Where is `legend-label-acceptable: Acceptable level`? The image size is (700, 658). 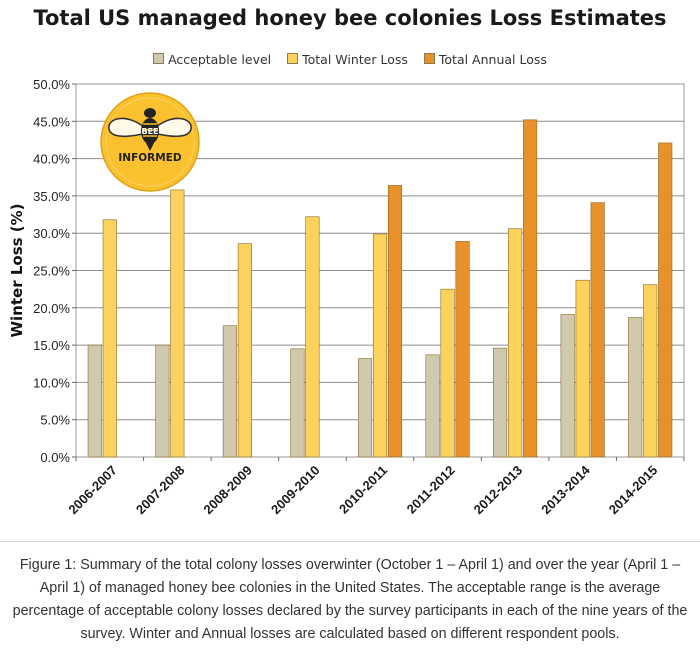
legend-label-acceptable: Acceptable level is located at coordinates (220, 59).